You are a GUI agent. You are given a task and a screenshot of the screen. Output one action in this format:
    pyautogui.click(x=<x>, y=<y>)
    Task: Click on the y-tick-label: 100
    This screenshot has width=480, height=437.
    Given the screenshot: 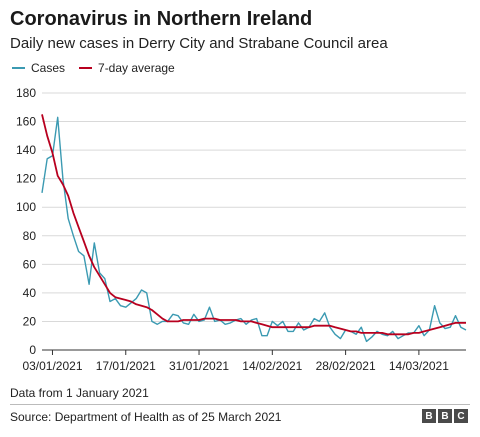 What is the action you would take?
    pyautogui.click(x=26, y=207)
    